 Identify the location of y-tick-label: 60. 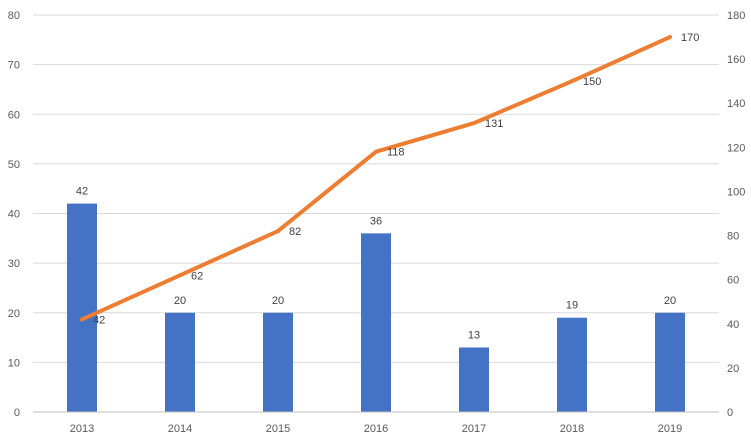
(14, 115).